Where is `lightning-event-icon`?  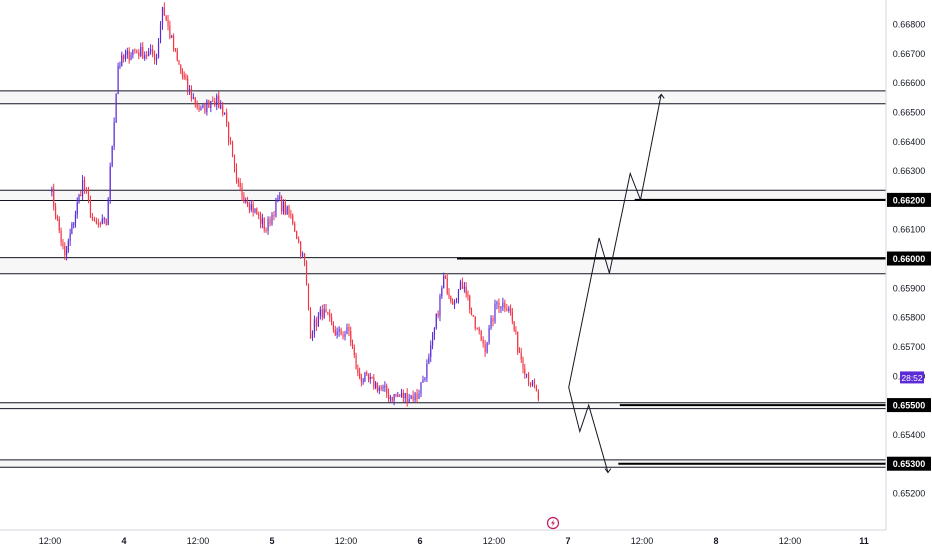 lightning-event-icon is located at coordinates (553, 523).